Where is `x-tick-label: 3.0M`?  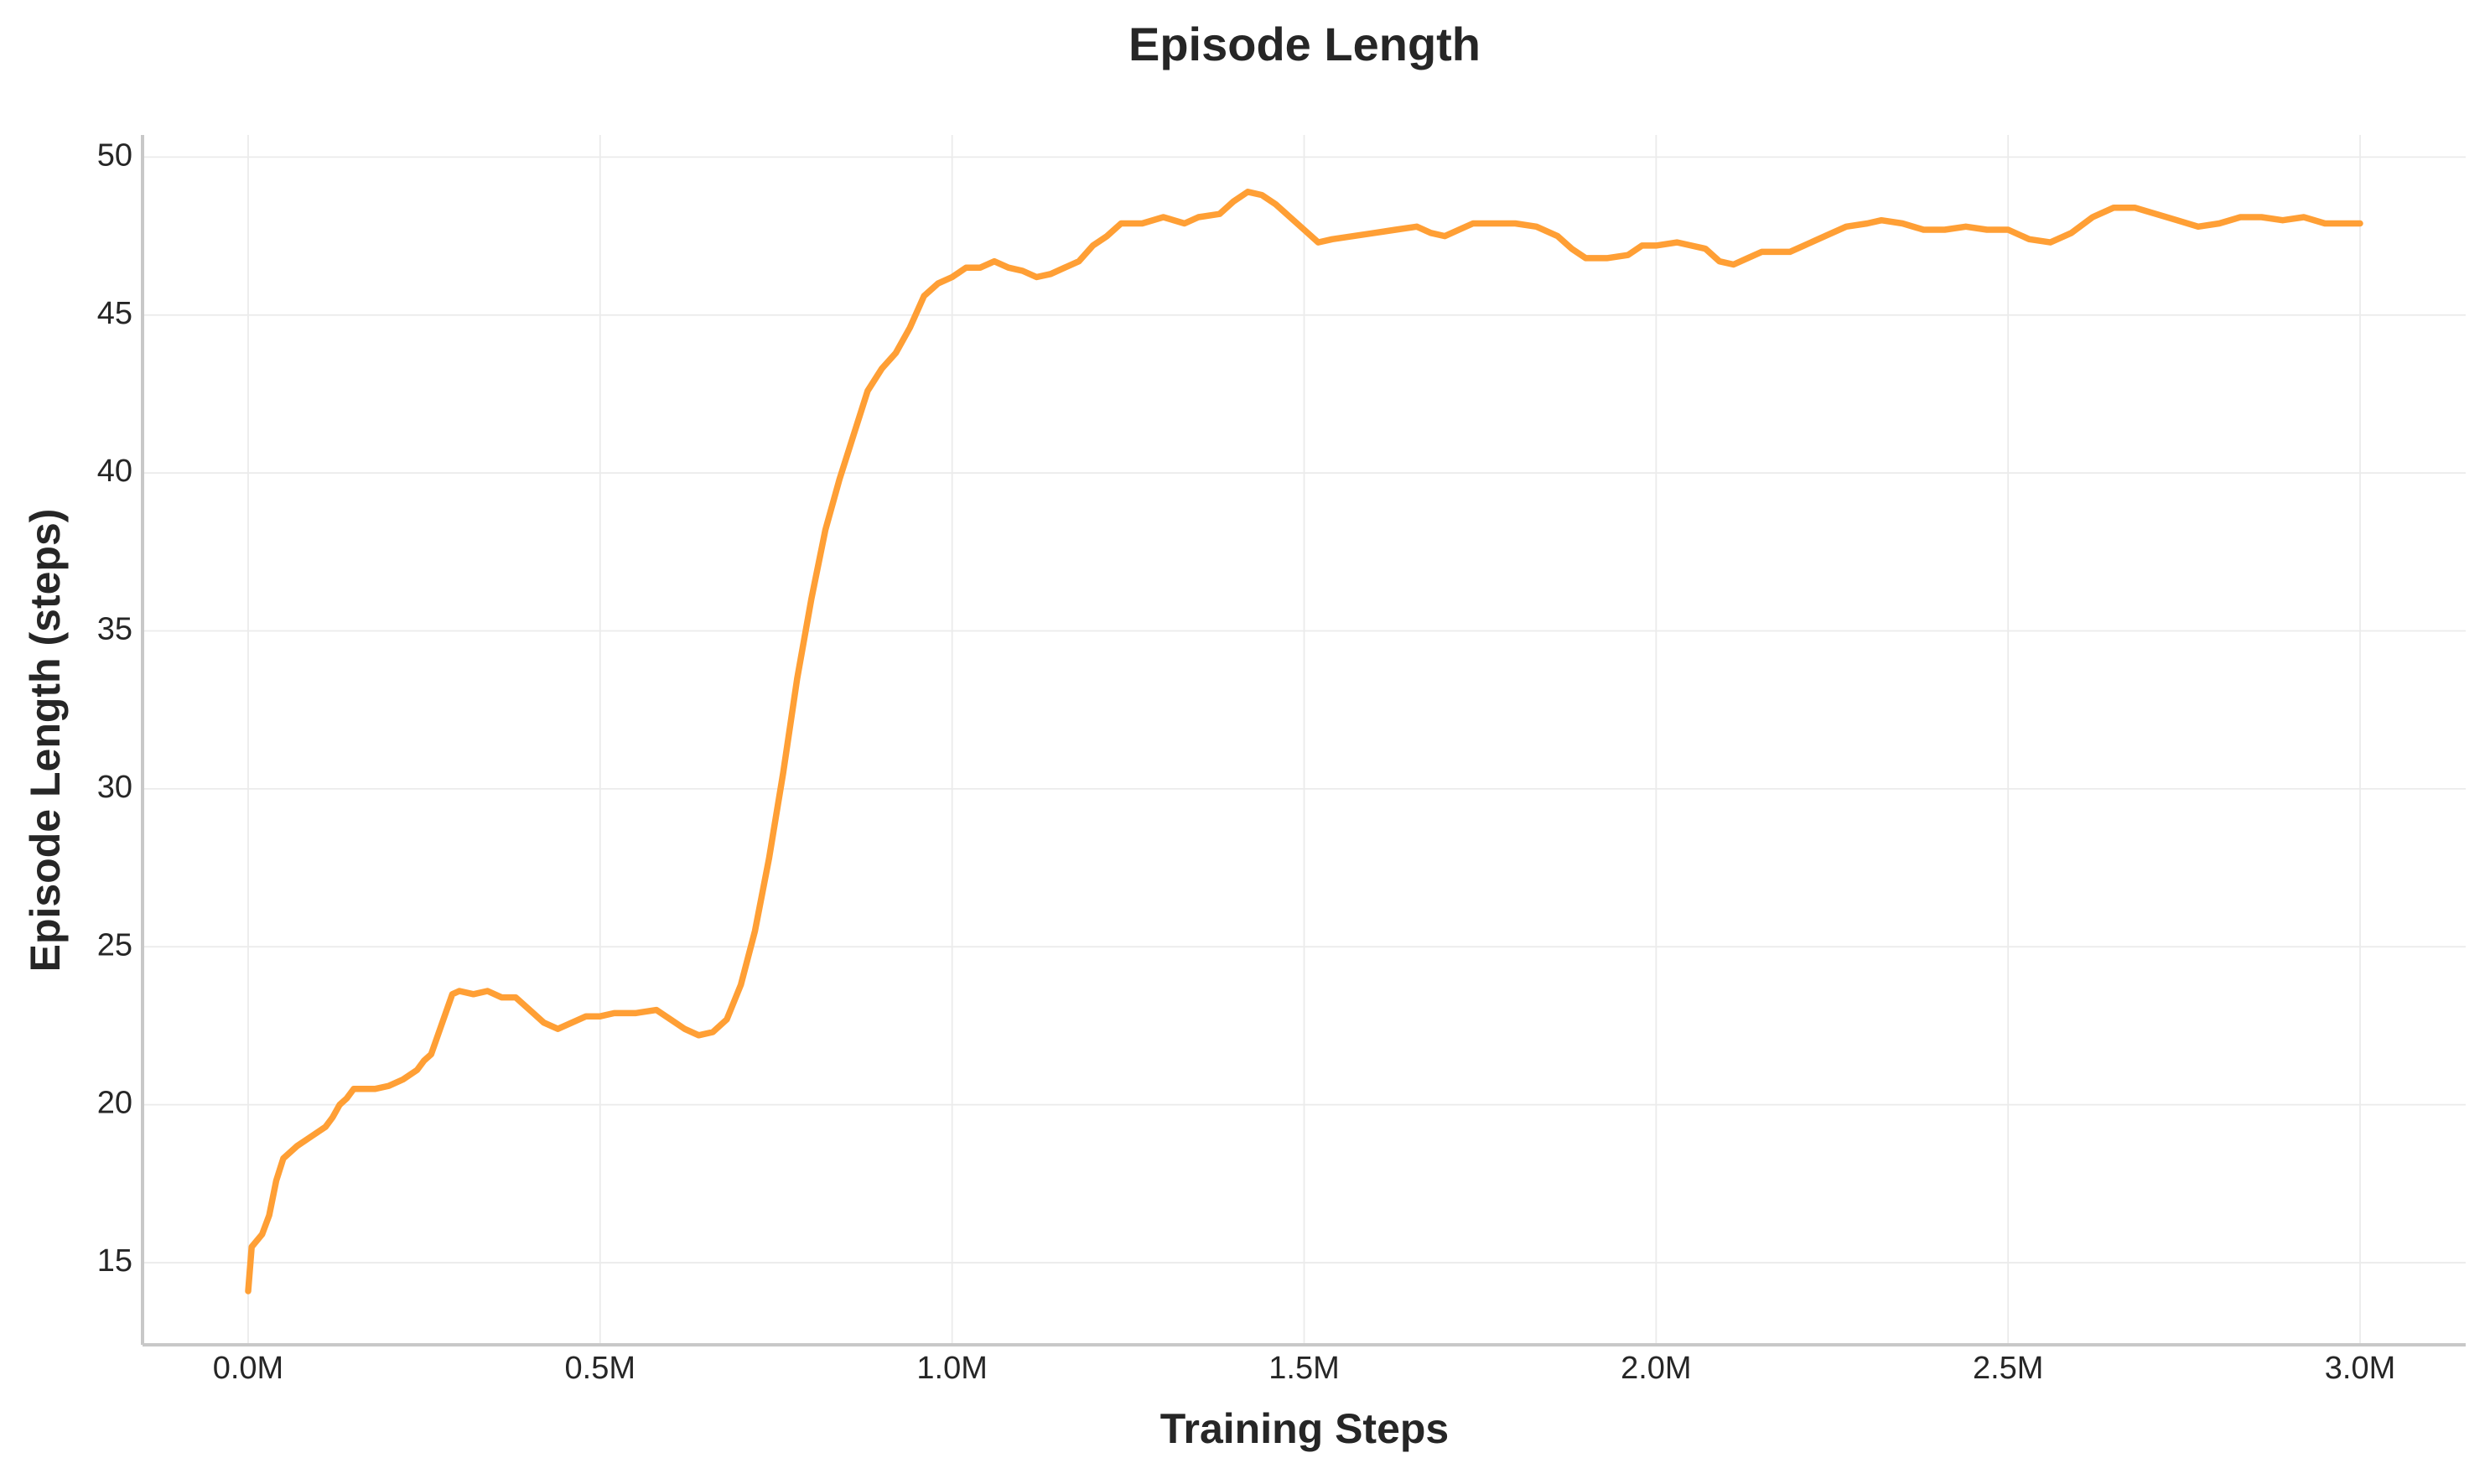 x-tick-label: 3.0M is located at coordinates (2360, 1368).